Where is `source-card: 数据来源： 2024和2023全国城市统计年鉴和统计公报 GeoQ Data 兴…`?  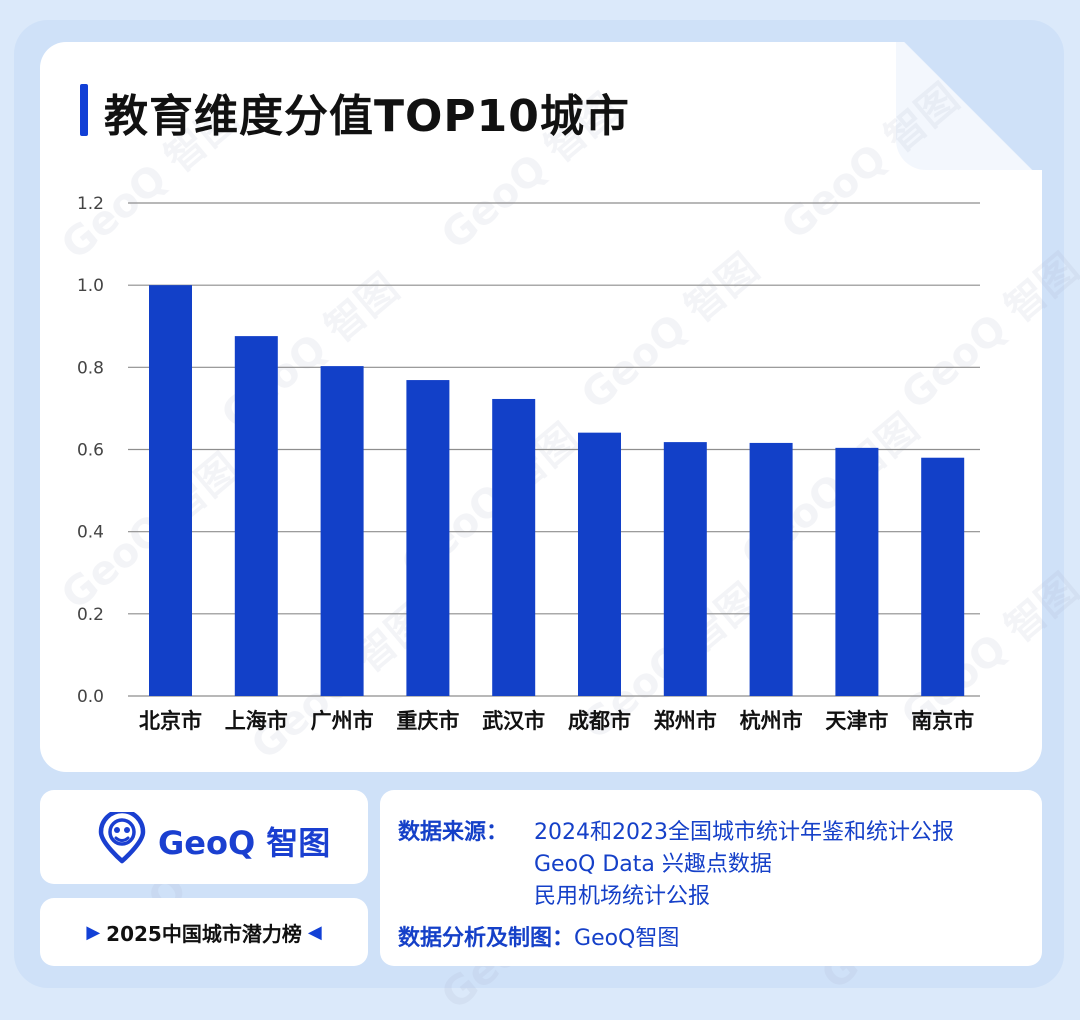
source-card: 数据来源： 2024和2023全国城市统计年鉴和统计公报 GeoQ Data 兴… is located at coordinates (711, 878).